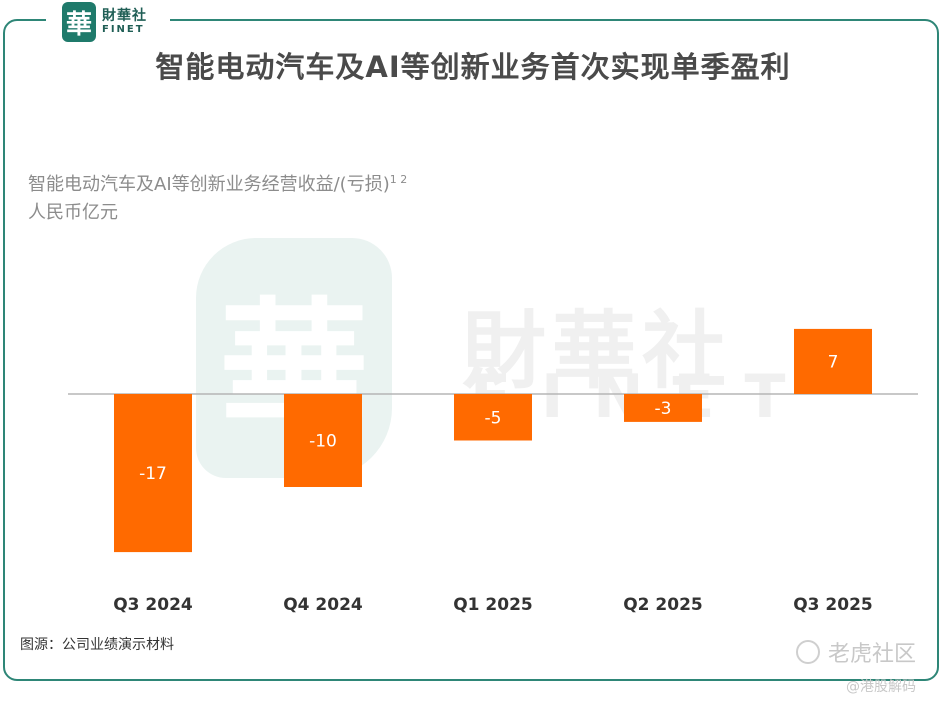 The height and width of the screenshot is (704, 946). Describe the element at coordinates (209, 184) in the screenshot. I see `ylabel: 智能电动汽车及AI等创新业务经营收益/(亏损)` at that location.